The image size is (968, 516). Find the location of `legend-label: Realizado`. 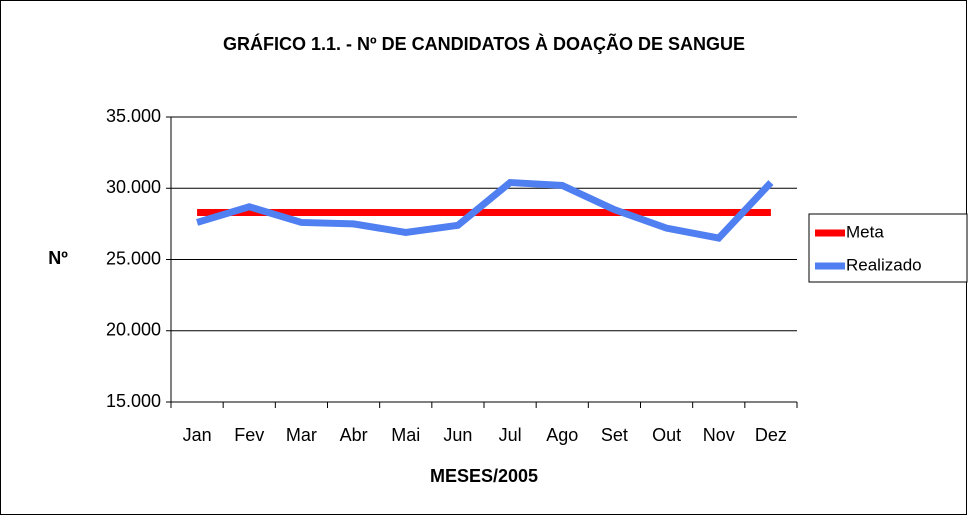

legend-label: Realizado is located at coordinates (884, 264).